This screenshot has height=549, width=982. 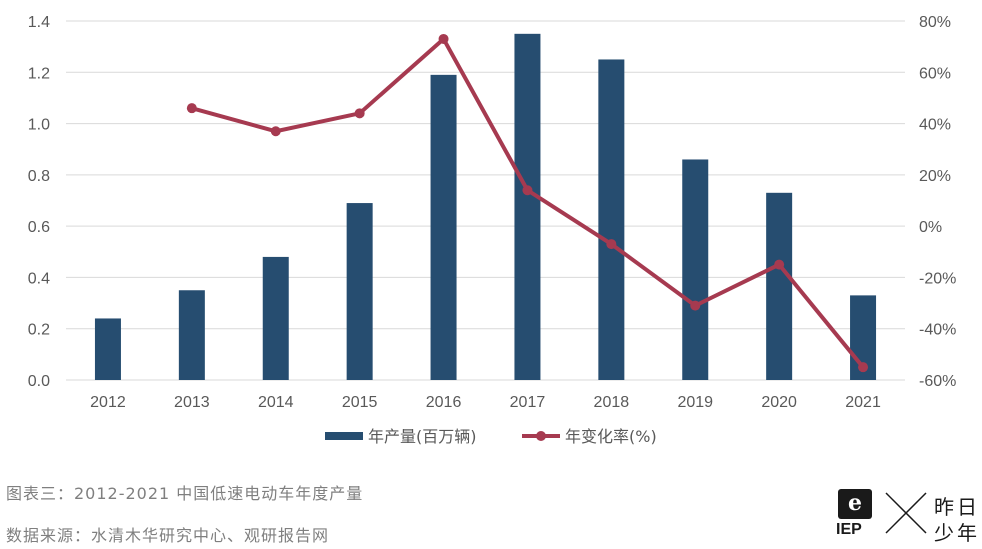 I want to click on x-tick-label: 2020, so click(x=779, y=402).